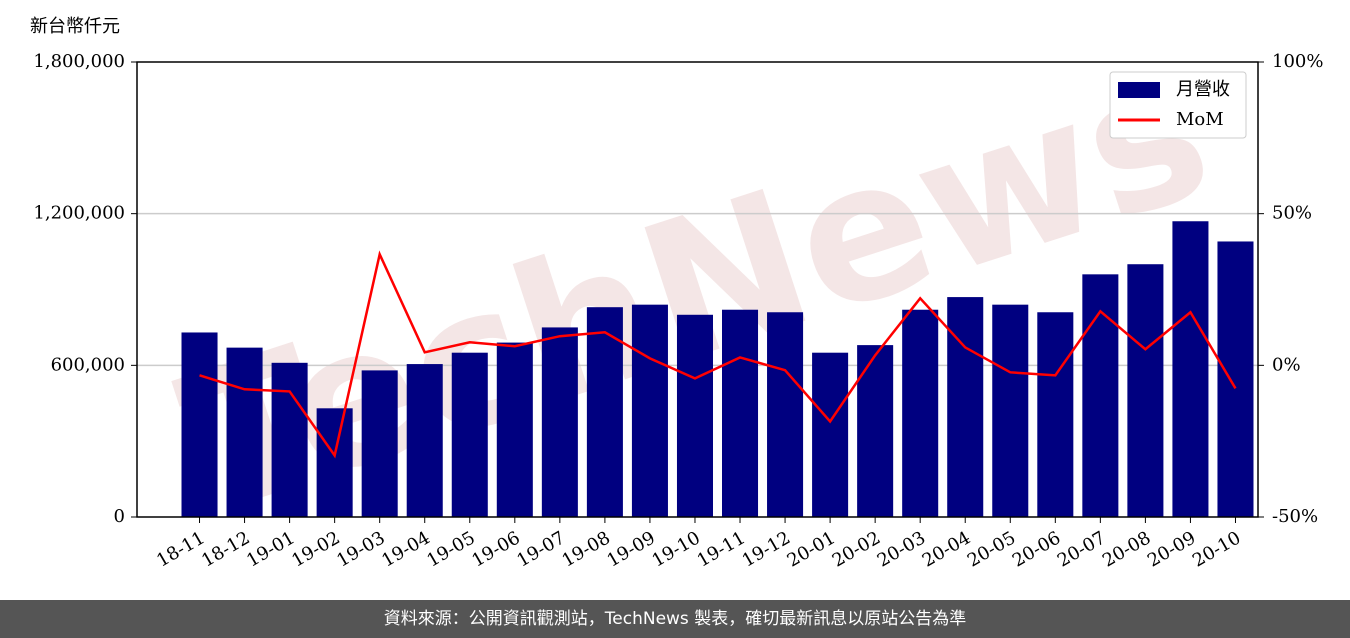 The image size is (1350, 638). Describe the element at coordinates (811, 549) in the screenshot. I see `x-tick-label: 20-01` at that location.